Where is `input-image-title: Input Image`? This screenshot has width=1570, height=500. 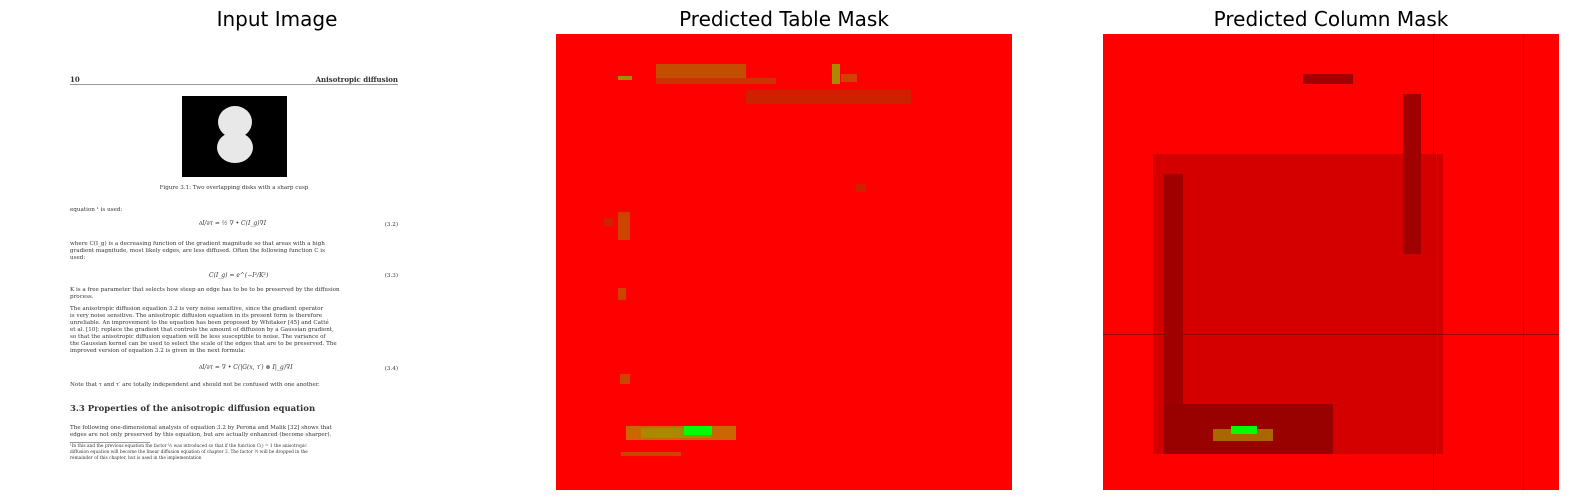 input-image-title: Input Image is located at coordinates (277, 19).